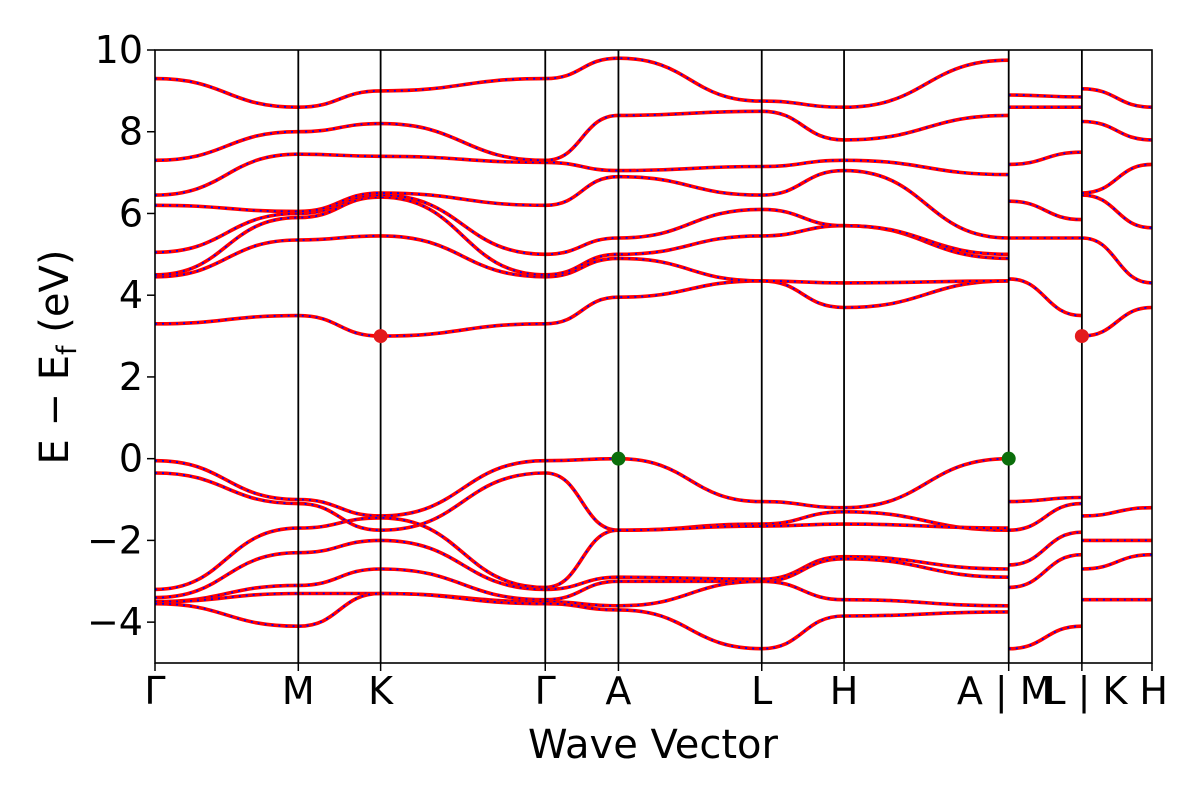 The width and height of the screenshot is (1200, 800). What do you see at coordinates (1086, 691) in the screenshot?
I see `x-tick-label-8: L | K` at bounding box center [1086, 691].